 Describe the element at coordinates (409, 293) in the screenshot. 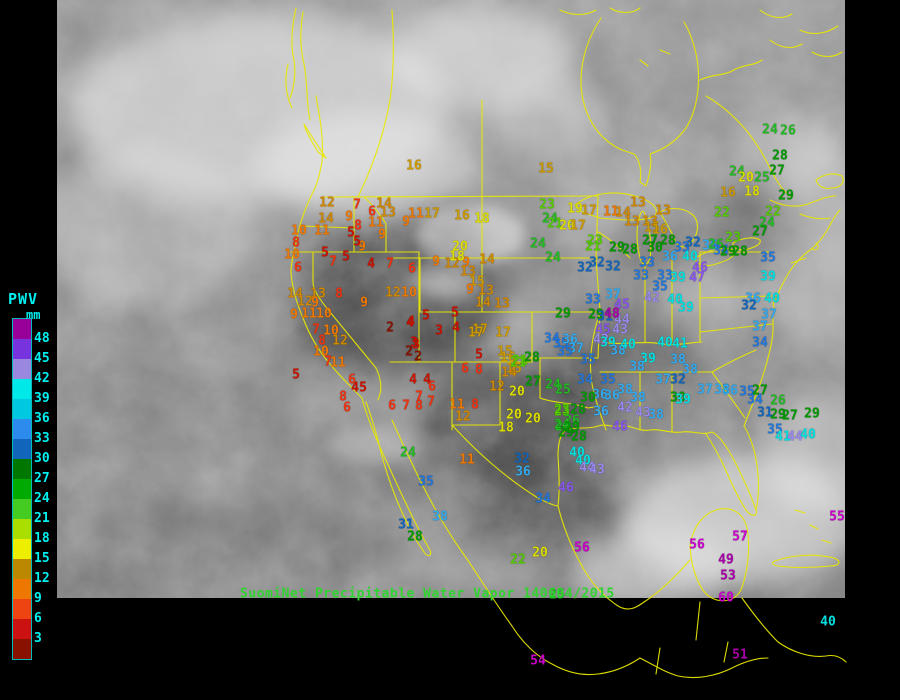

I see `station-value: 10` at that location.